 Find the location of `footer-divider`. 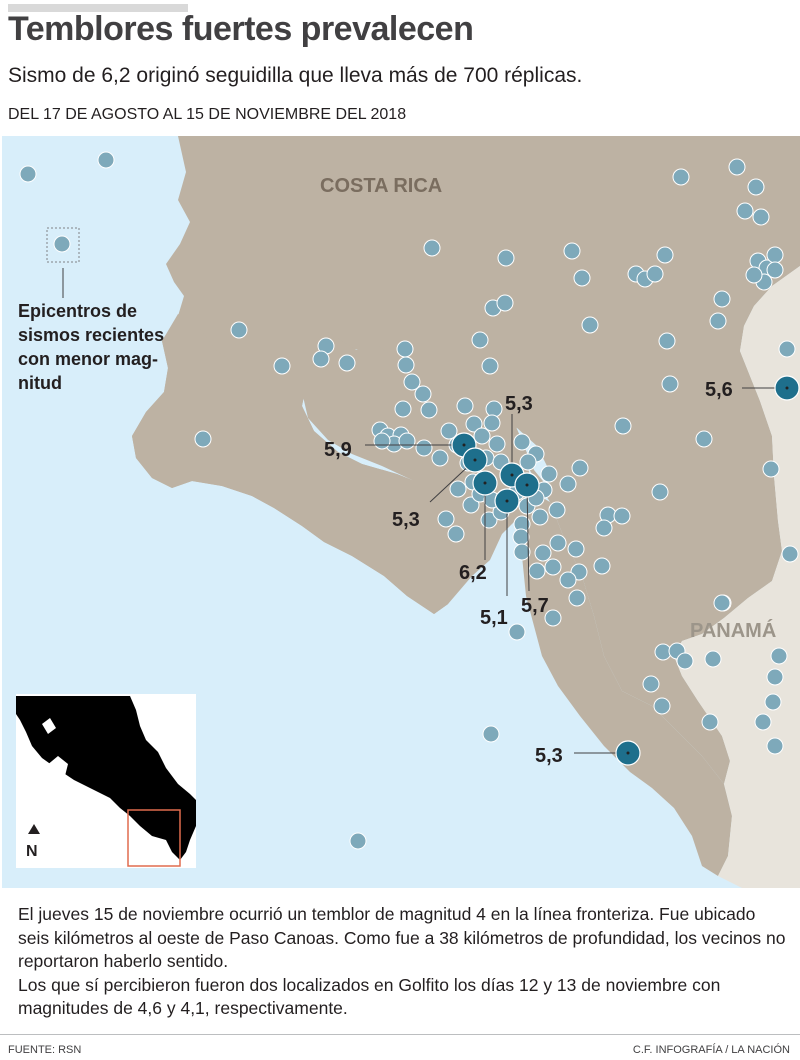

footer-divider is located at coordinates (400, 1034).